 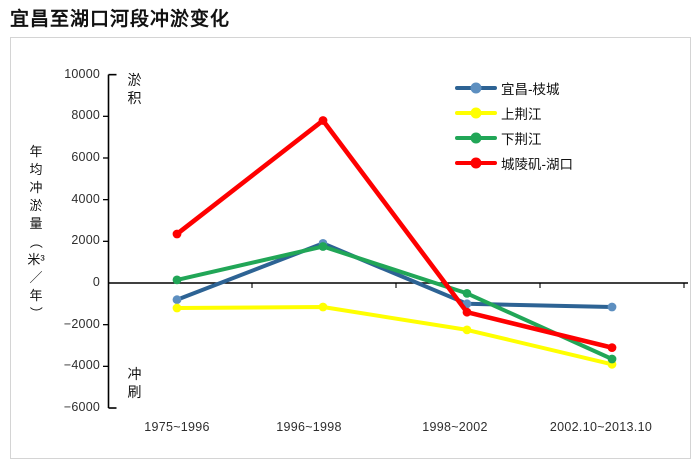 What do you see at coordinates (81, 407) in the screenshot?
I see `y-tick-label: −6000` at bounding box center [81, 407].